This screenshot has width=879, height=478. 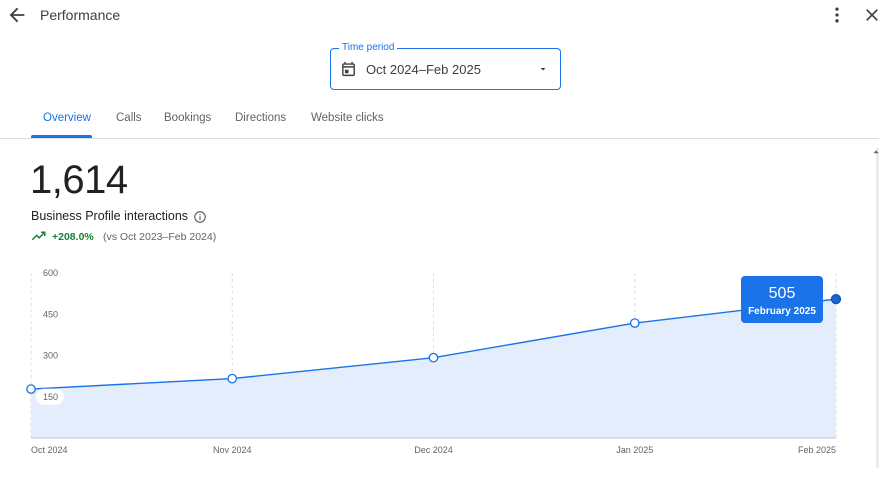 I want to click on tab-calls: Calls, so click(x=129, y=118).